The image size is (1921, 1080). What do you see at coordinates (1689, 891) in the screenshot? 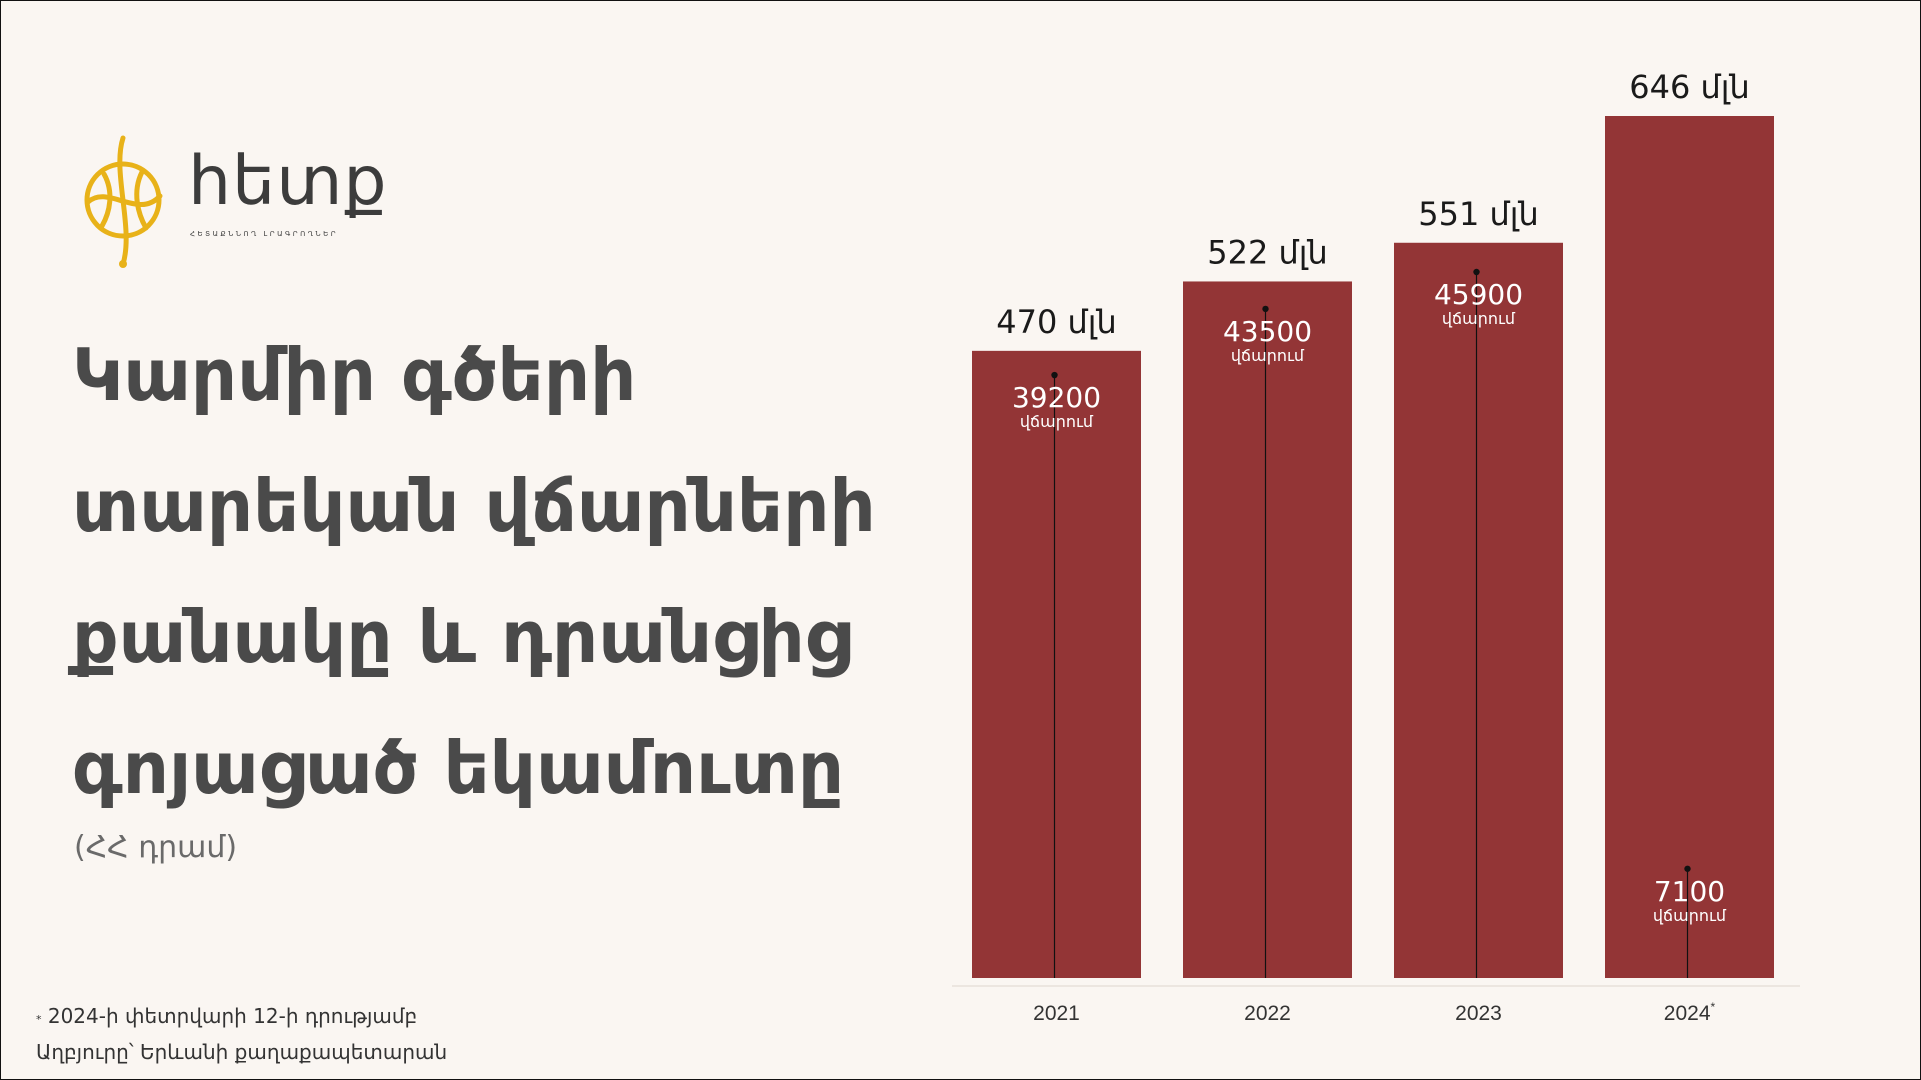
I see `count-value-2024: 7100` at bounding box center [1689, 891].